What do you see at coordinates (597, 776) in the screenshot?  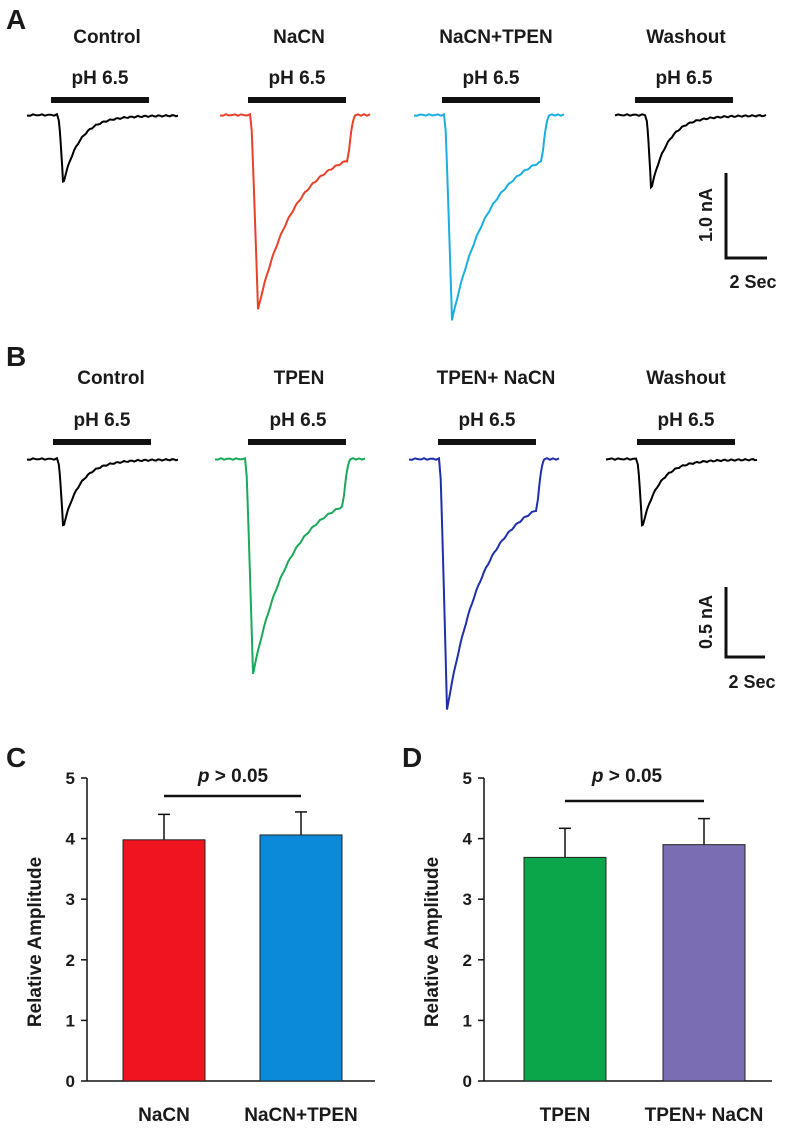 I see `p-symbol-d: p` at bounding box center [597, 776].